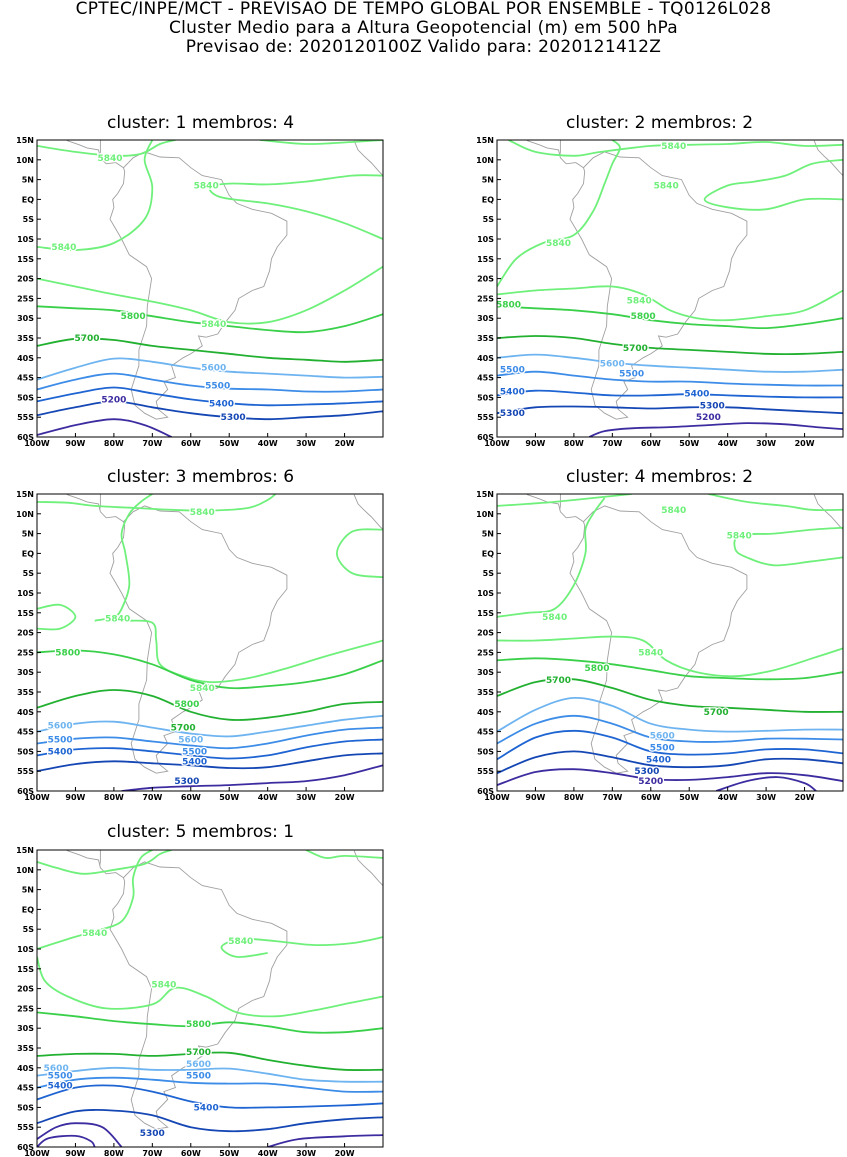 Image resolution: width=847 pixels, height=1157 pixels. Describe the element at coordinates (612, 365) in the screenshot. I see `contour-label: 5600` at that location.